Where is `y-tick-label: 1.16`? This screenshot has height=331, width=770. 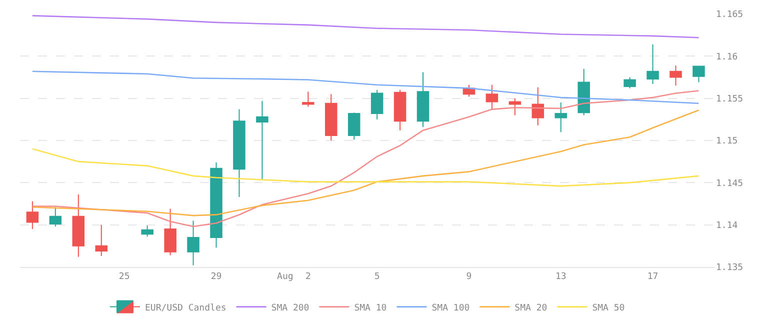
y-tick-label: 1.16 is located at coordinates (727, 57).